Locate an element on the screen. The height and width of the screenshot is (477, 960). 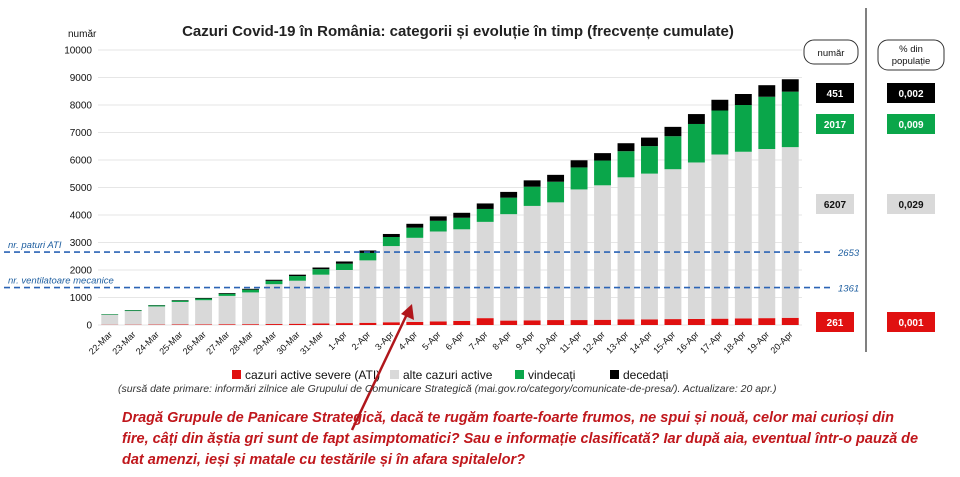
summary-percent: 0,009 is located at coordinates (910, 125).